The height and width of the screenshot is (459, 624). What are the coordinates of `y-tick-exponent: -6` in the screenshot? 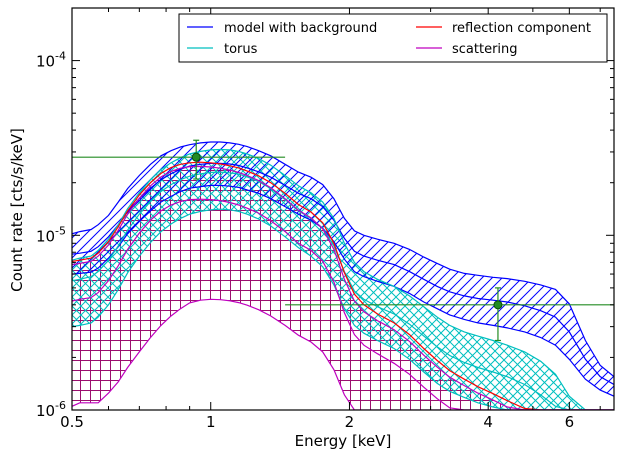 It's located at (60, 405).